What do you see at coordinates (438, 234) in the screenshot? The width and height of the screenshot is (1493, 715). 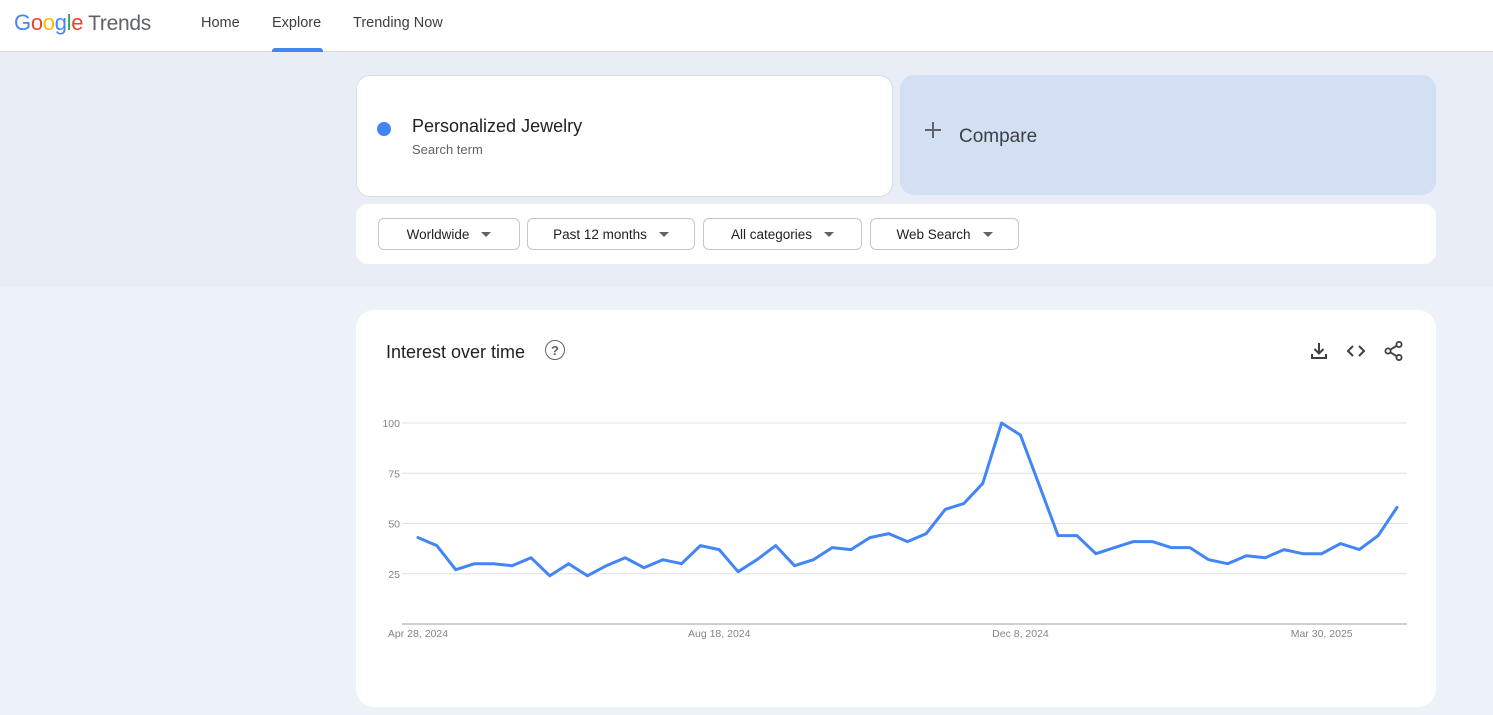 I see `region-filter-label: Worldwide` at bounding box center [438, 234].